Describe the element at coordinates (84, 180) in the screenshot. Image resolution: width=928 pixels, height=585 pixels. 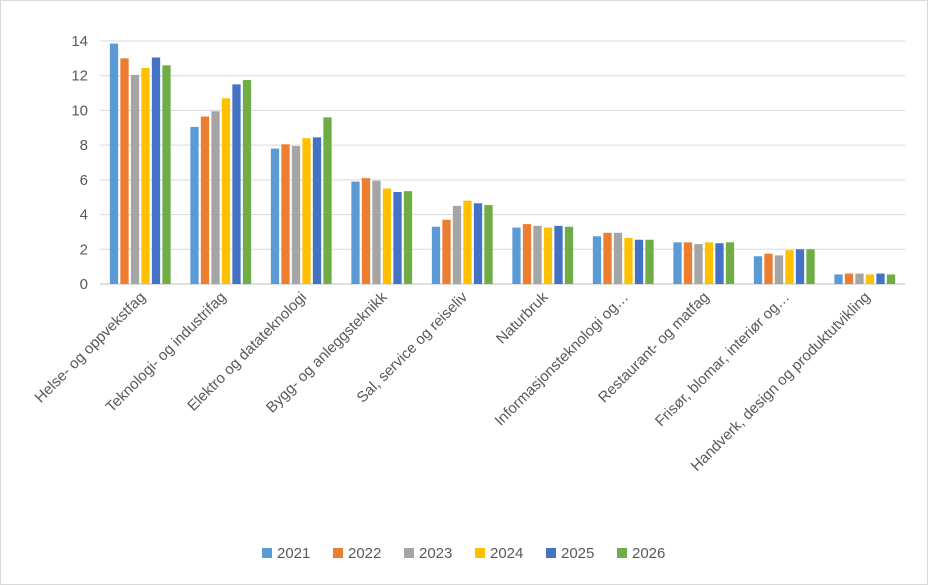
I see `y-tick-label: 6` at that location.